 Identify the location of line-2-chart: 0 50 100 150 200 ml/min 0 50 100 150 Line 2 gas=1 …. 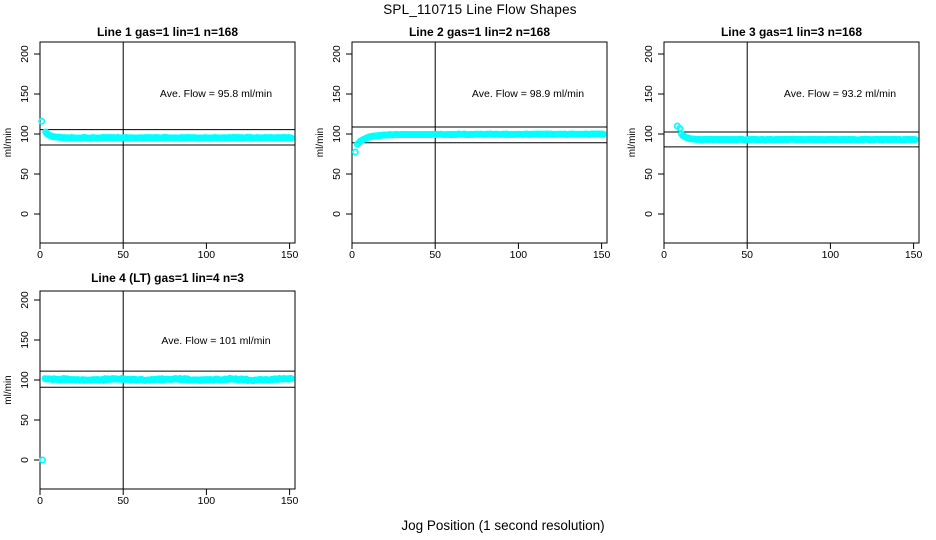
(463, 143).